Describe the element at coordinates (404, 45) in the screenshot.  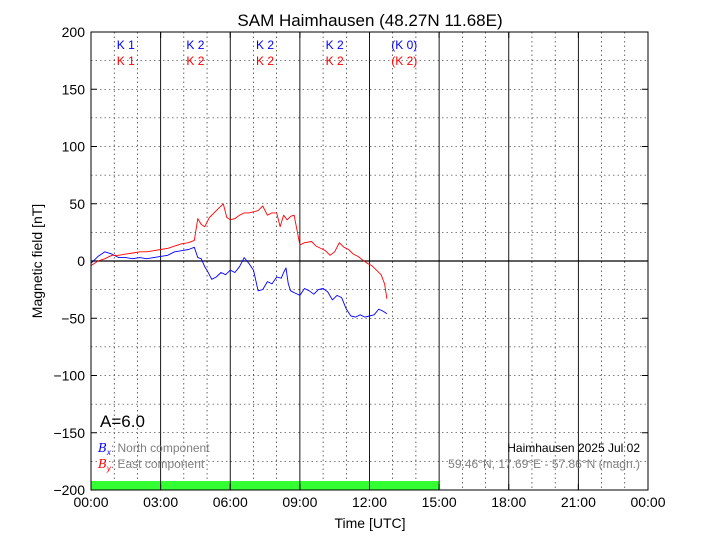
I see `k-index-bx: (K 0)` at that location.